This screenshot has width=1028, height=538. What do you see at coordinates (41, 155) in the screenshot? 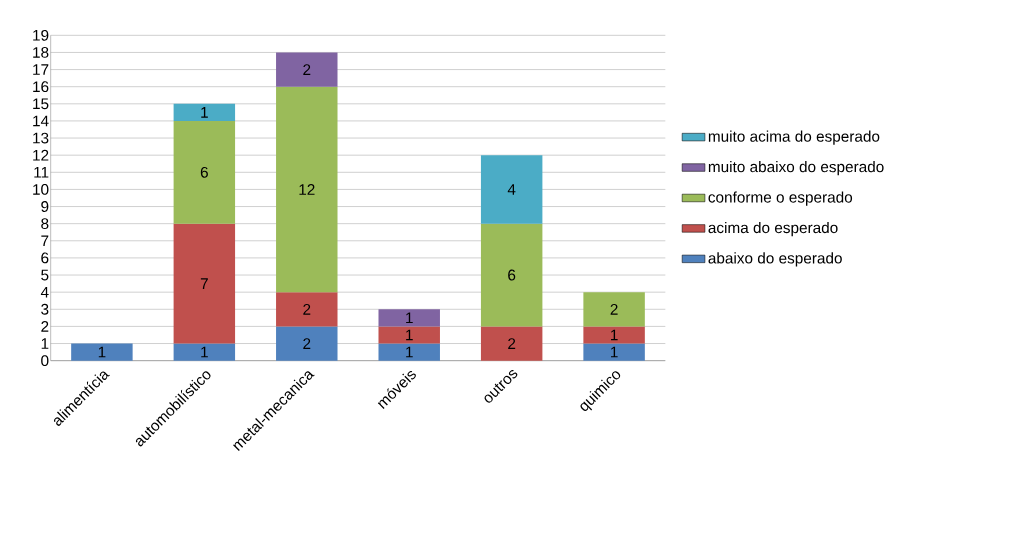
I see `y-tick-label: 12` at bounding box center [41, 155].